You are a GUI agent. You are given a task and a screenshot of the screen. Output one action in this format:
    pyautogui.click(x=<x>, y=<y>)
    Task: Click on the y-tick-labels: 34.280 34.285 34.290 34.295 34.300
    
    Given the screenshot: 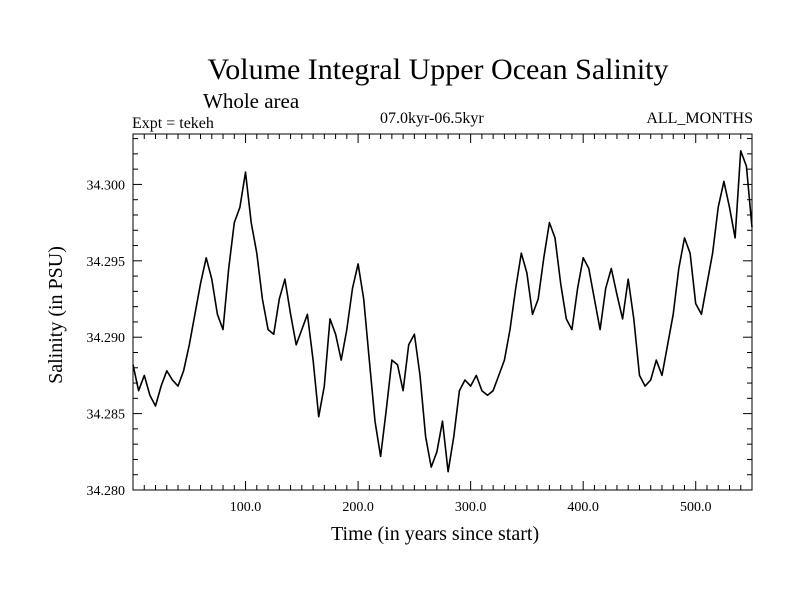 What is the action you would take?
    pyautogui.click(x=106, y=338)
    